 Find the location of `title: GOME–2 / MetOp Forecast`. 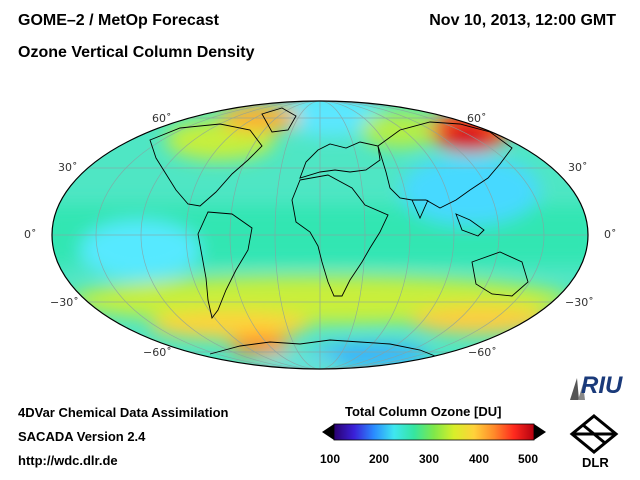

title: GOME–2 / MetOp Forecast is located at coordinates (118, 20).